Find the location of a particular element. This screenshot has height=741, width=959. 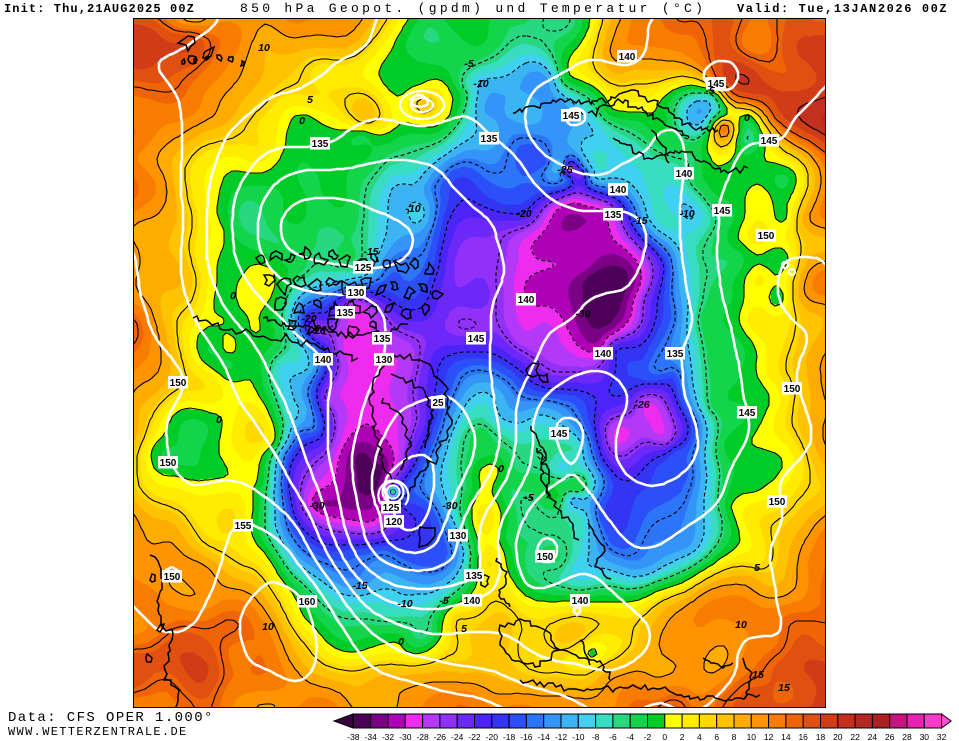

svg-text: 26 is located at coordinates (890, 736).